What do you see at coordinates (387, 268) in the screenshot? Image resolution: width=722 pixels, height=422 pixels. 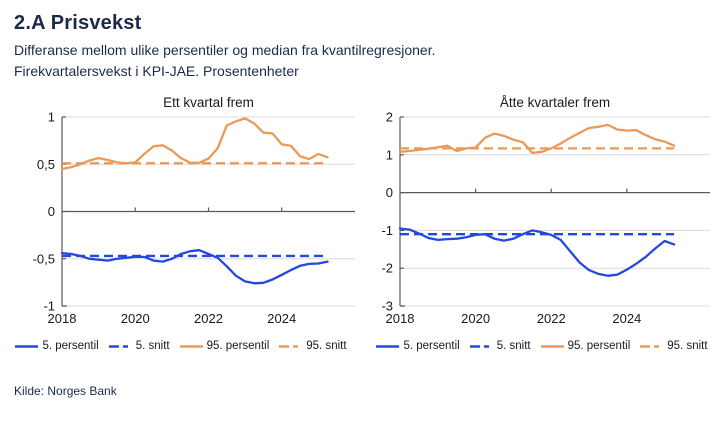 I see `y-tick-label: -2` at bounding box center [387, 268].